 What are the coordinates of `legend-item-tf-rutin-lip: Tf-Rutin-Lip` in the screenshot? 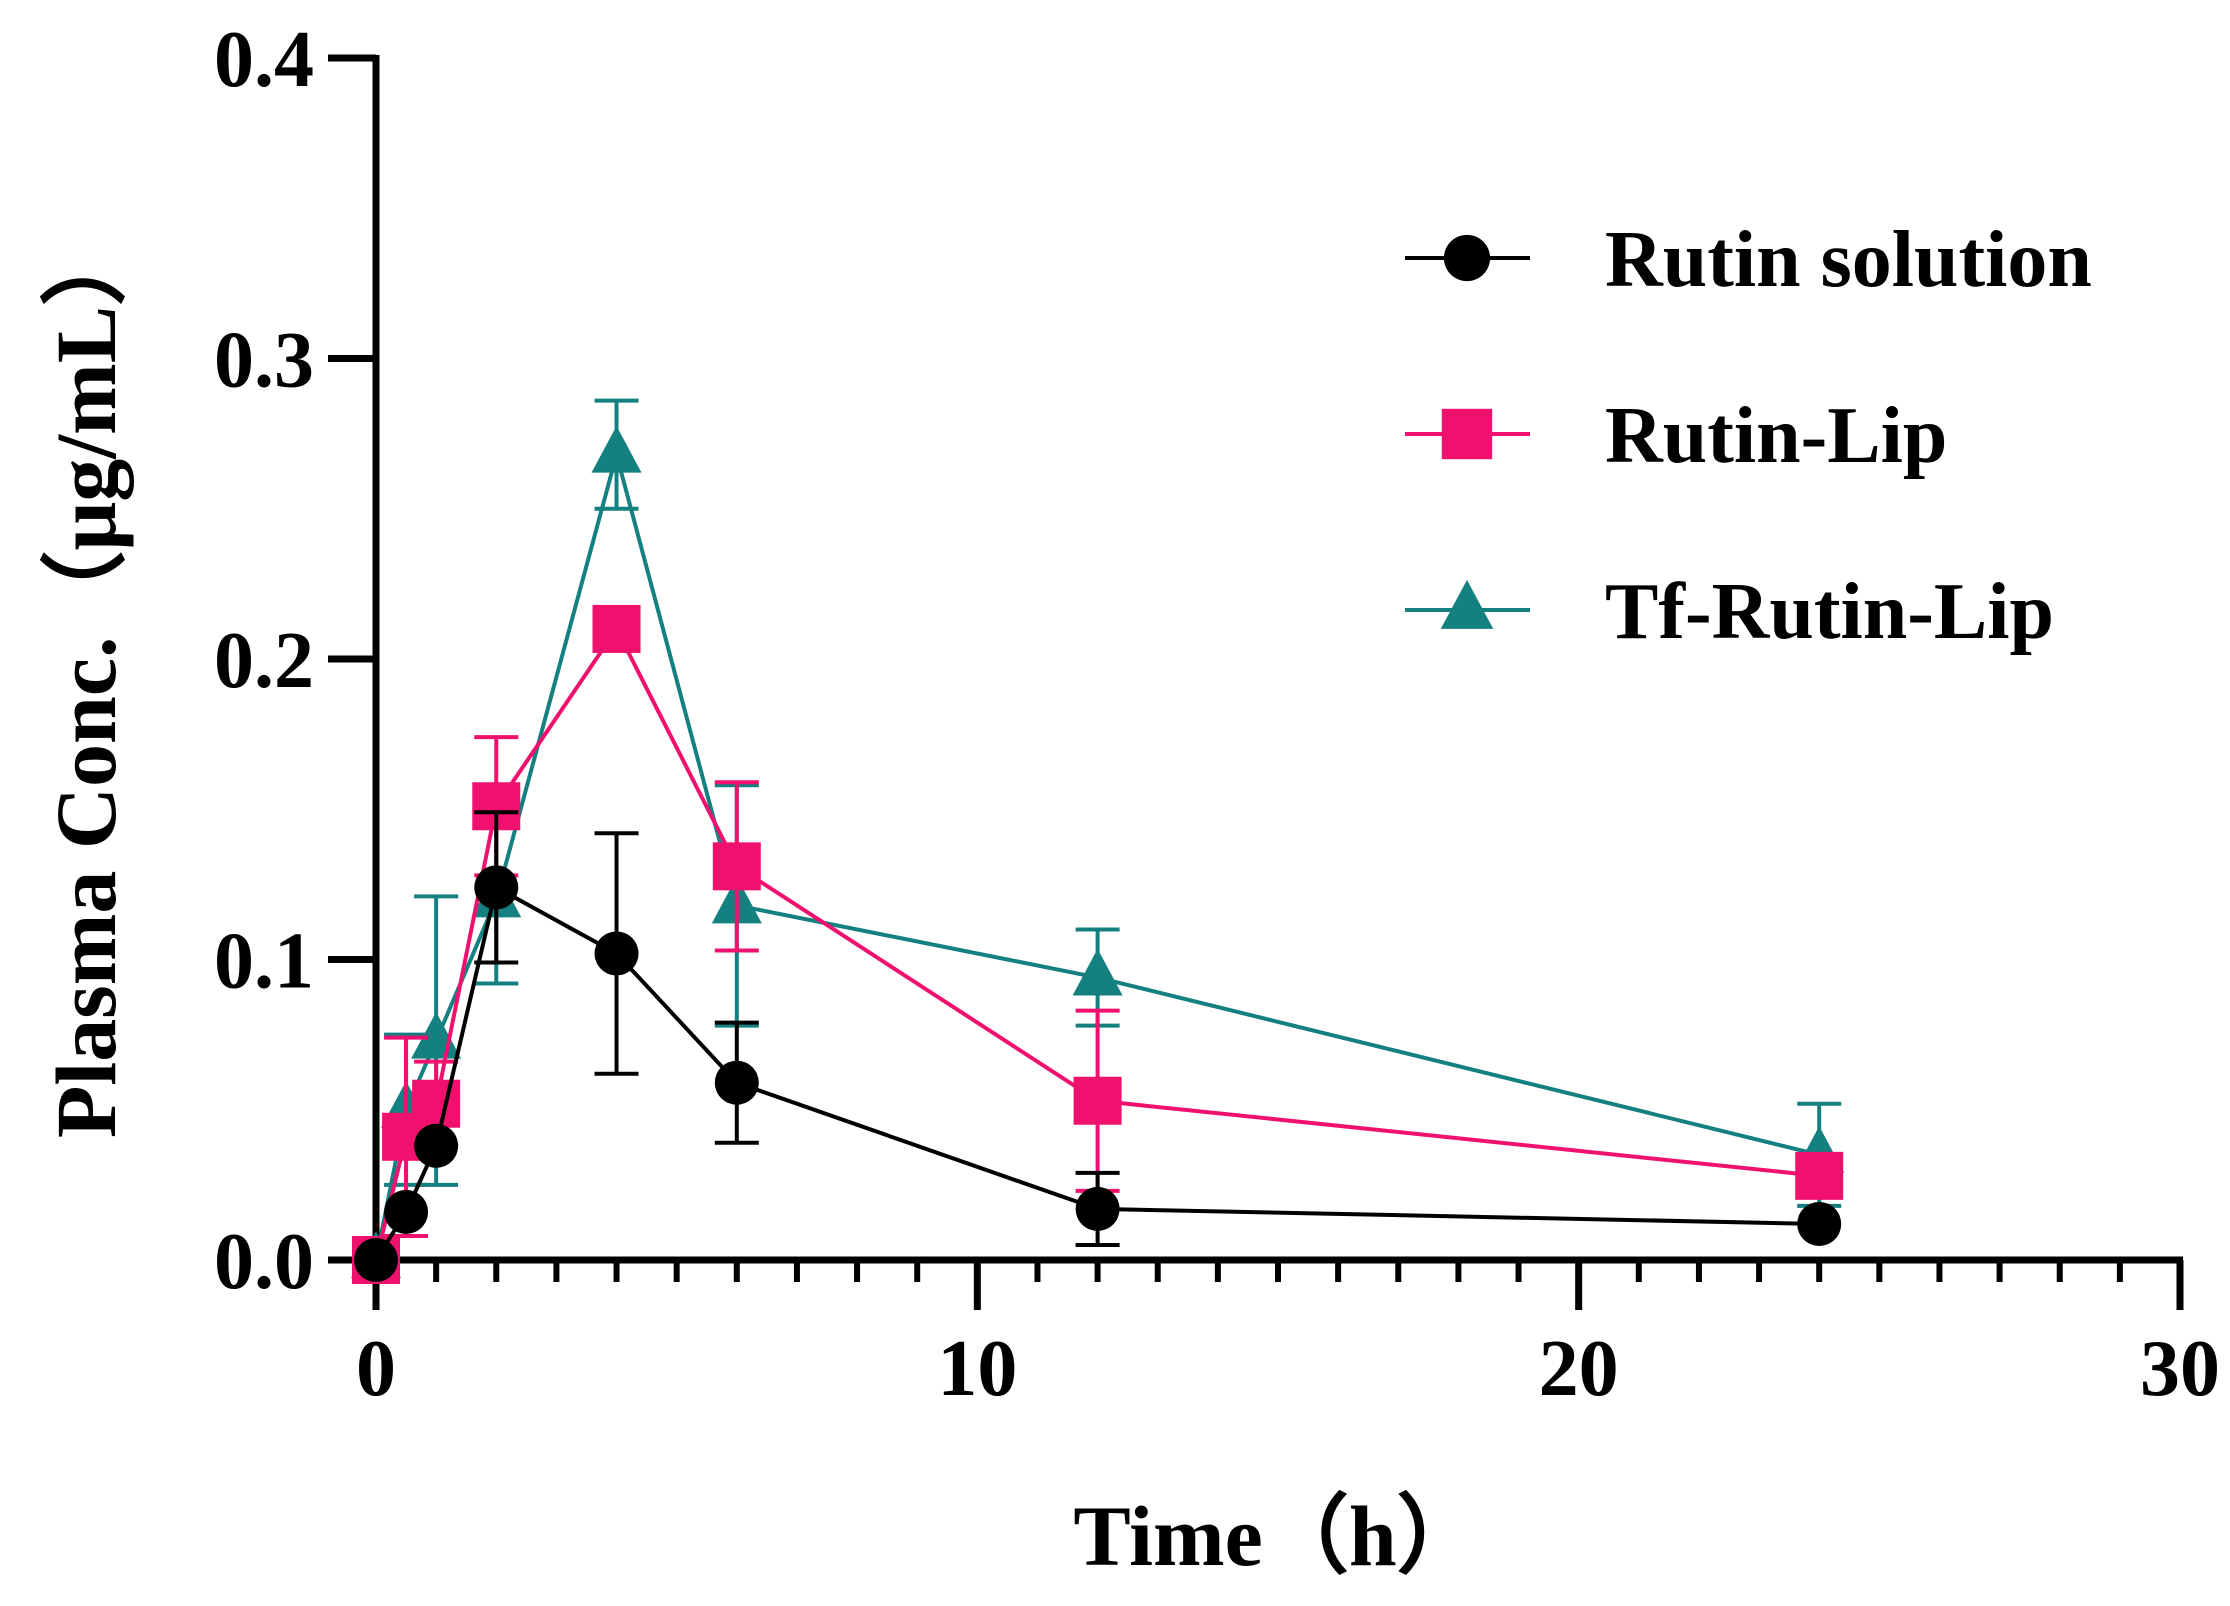 It's located at (1729, 612).